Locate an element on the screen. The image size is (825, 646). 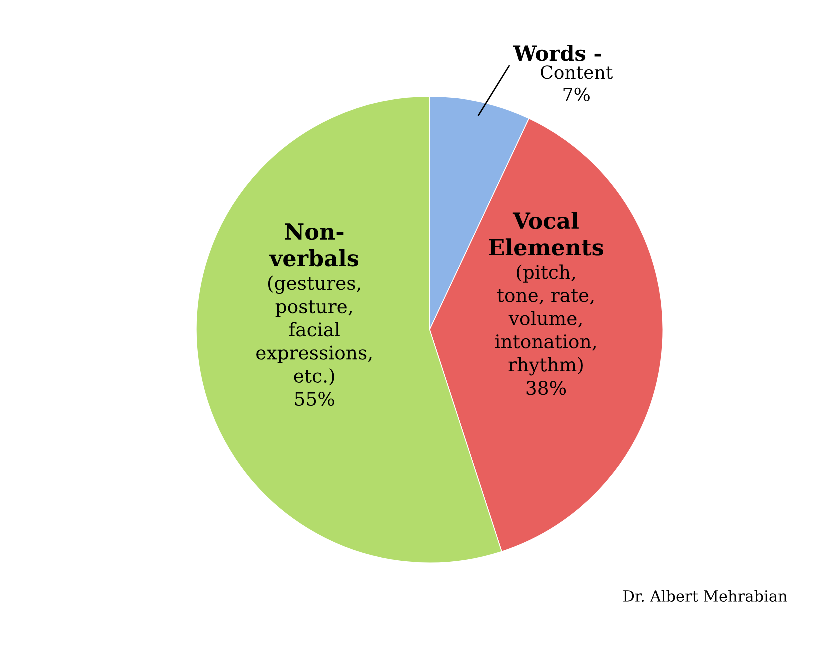
slice-label: Vocal Elements is located at coordinates (546, 234).